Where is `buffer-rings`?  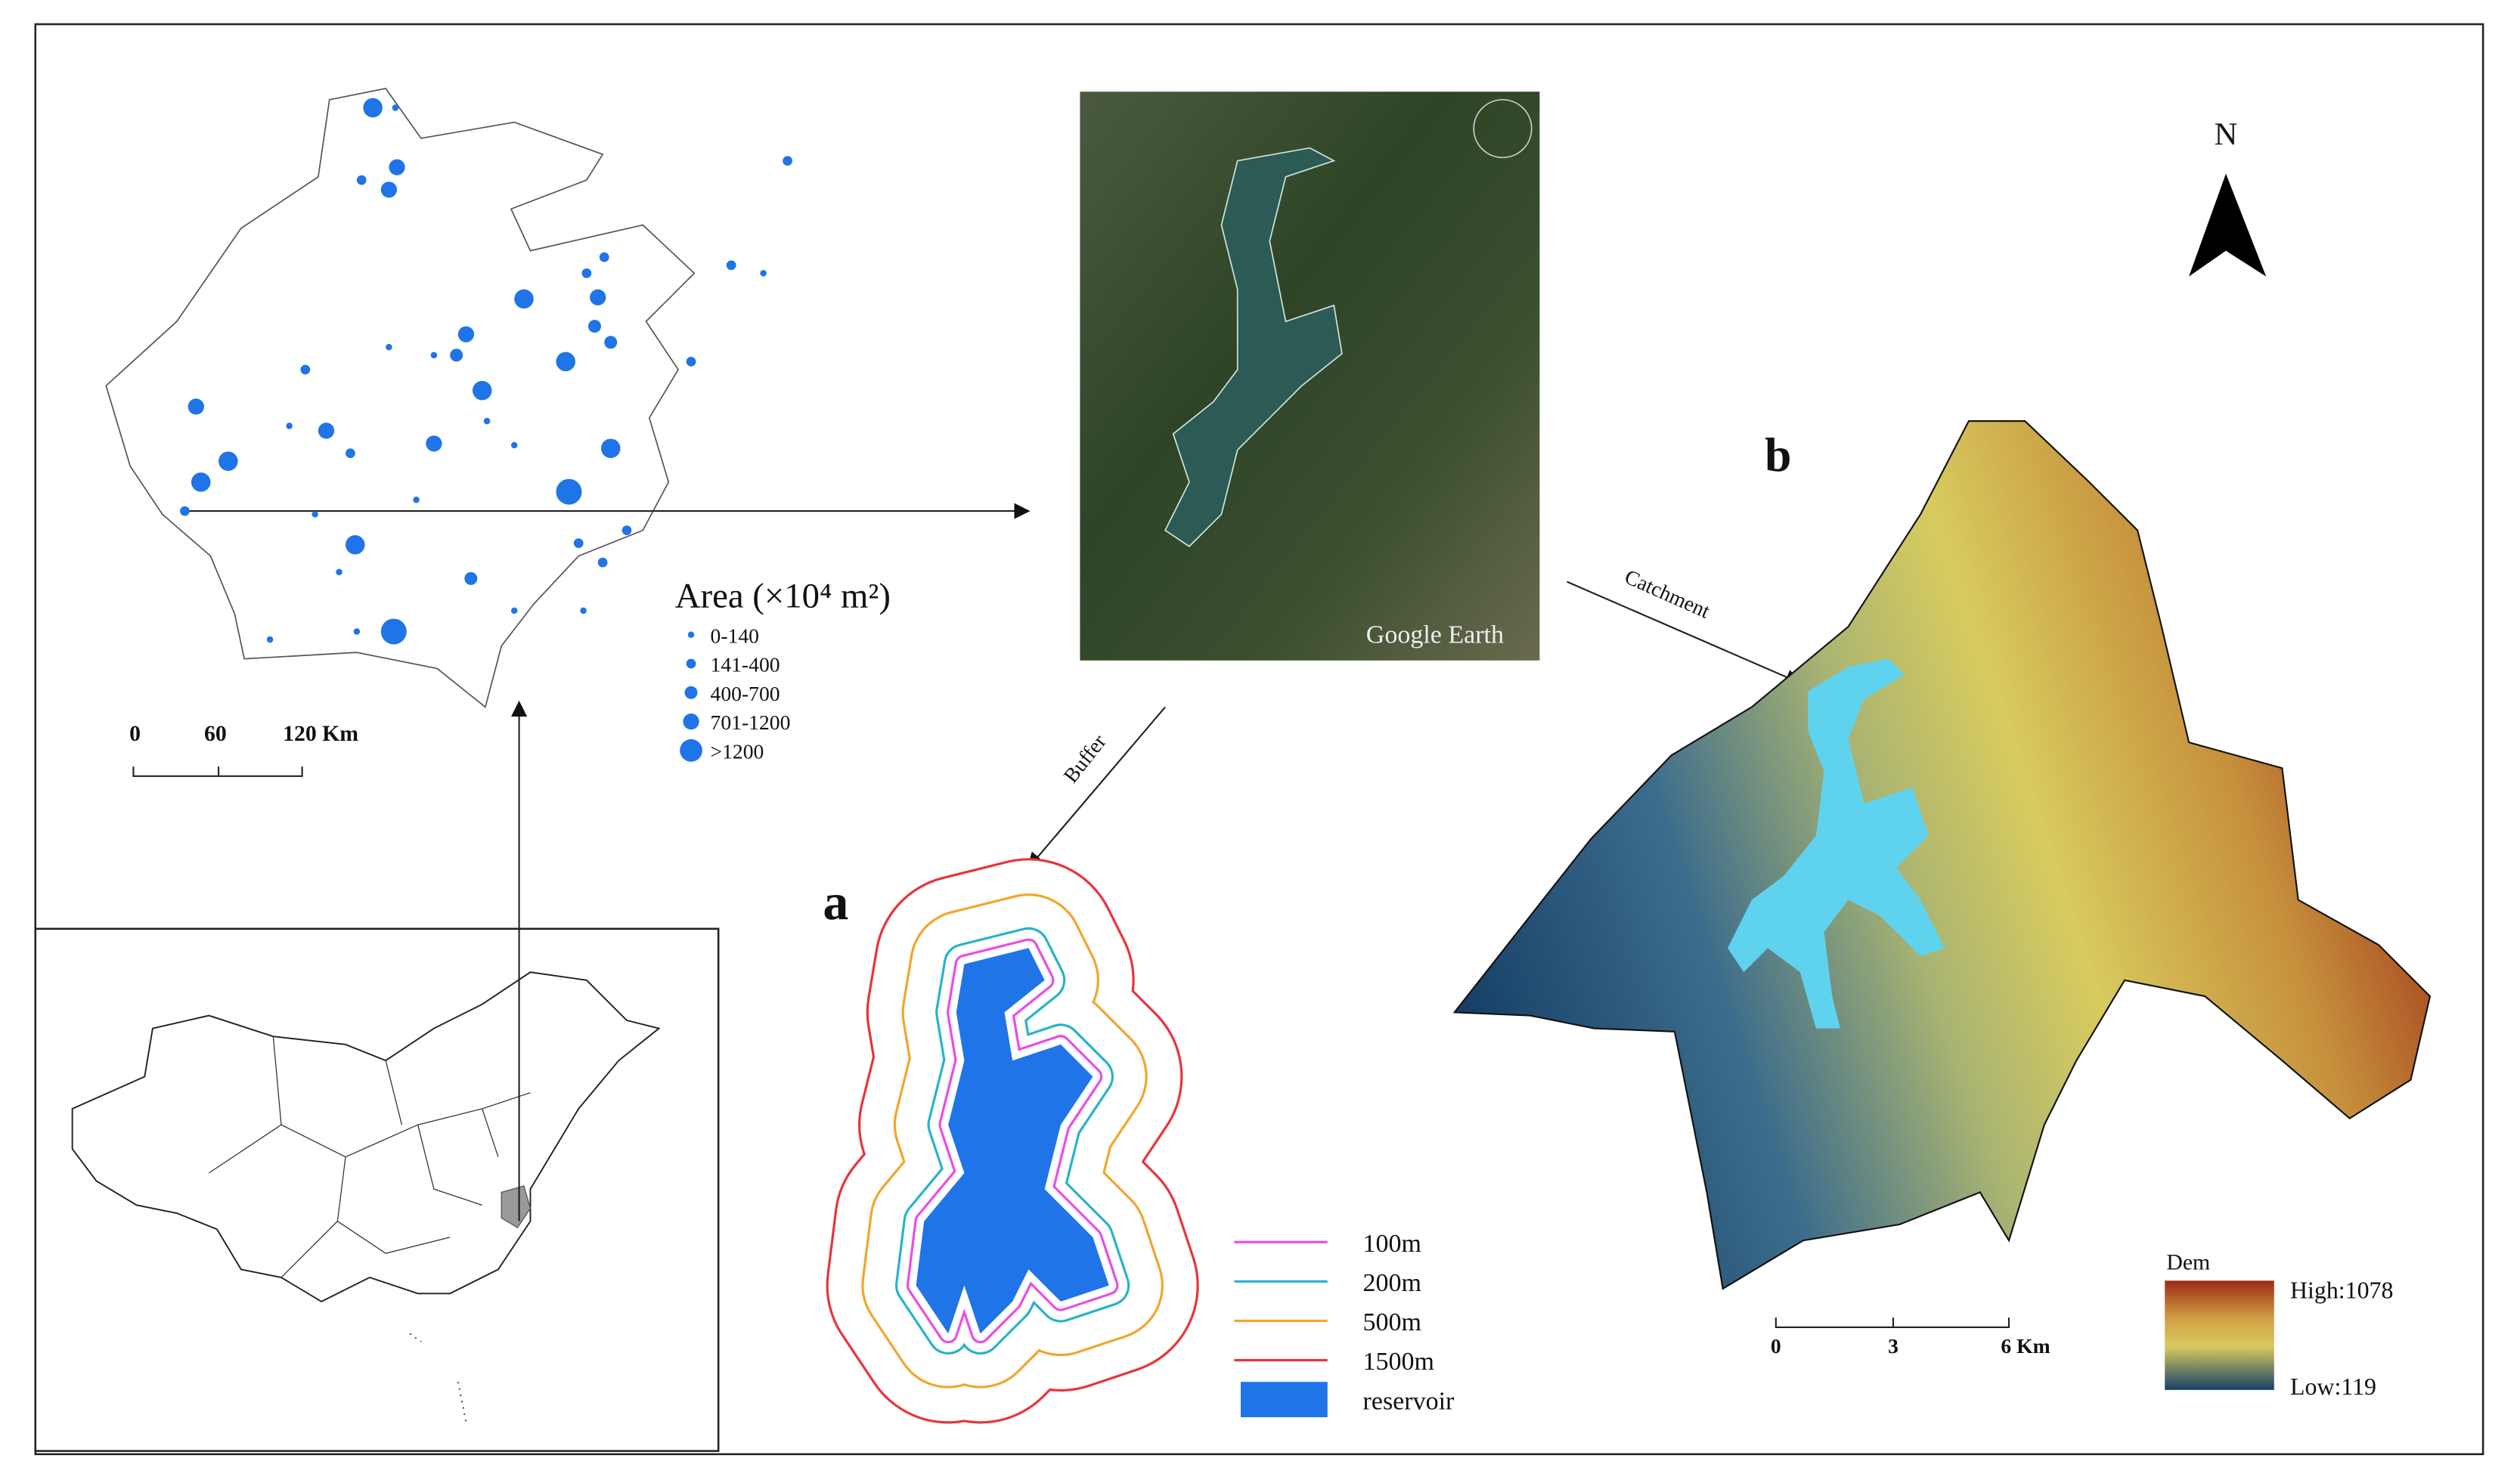 buffer-rings is located at coordinates (1013, 1141).